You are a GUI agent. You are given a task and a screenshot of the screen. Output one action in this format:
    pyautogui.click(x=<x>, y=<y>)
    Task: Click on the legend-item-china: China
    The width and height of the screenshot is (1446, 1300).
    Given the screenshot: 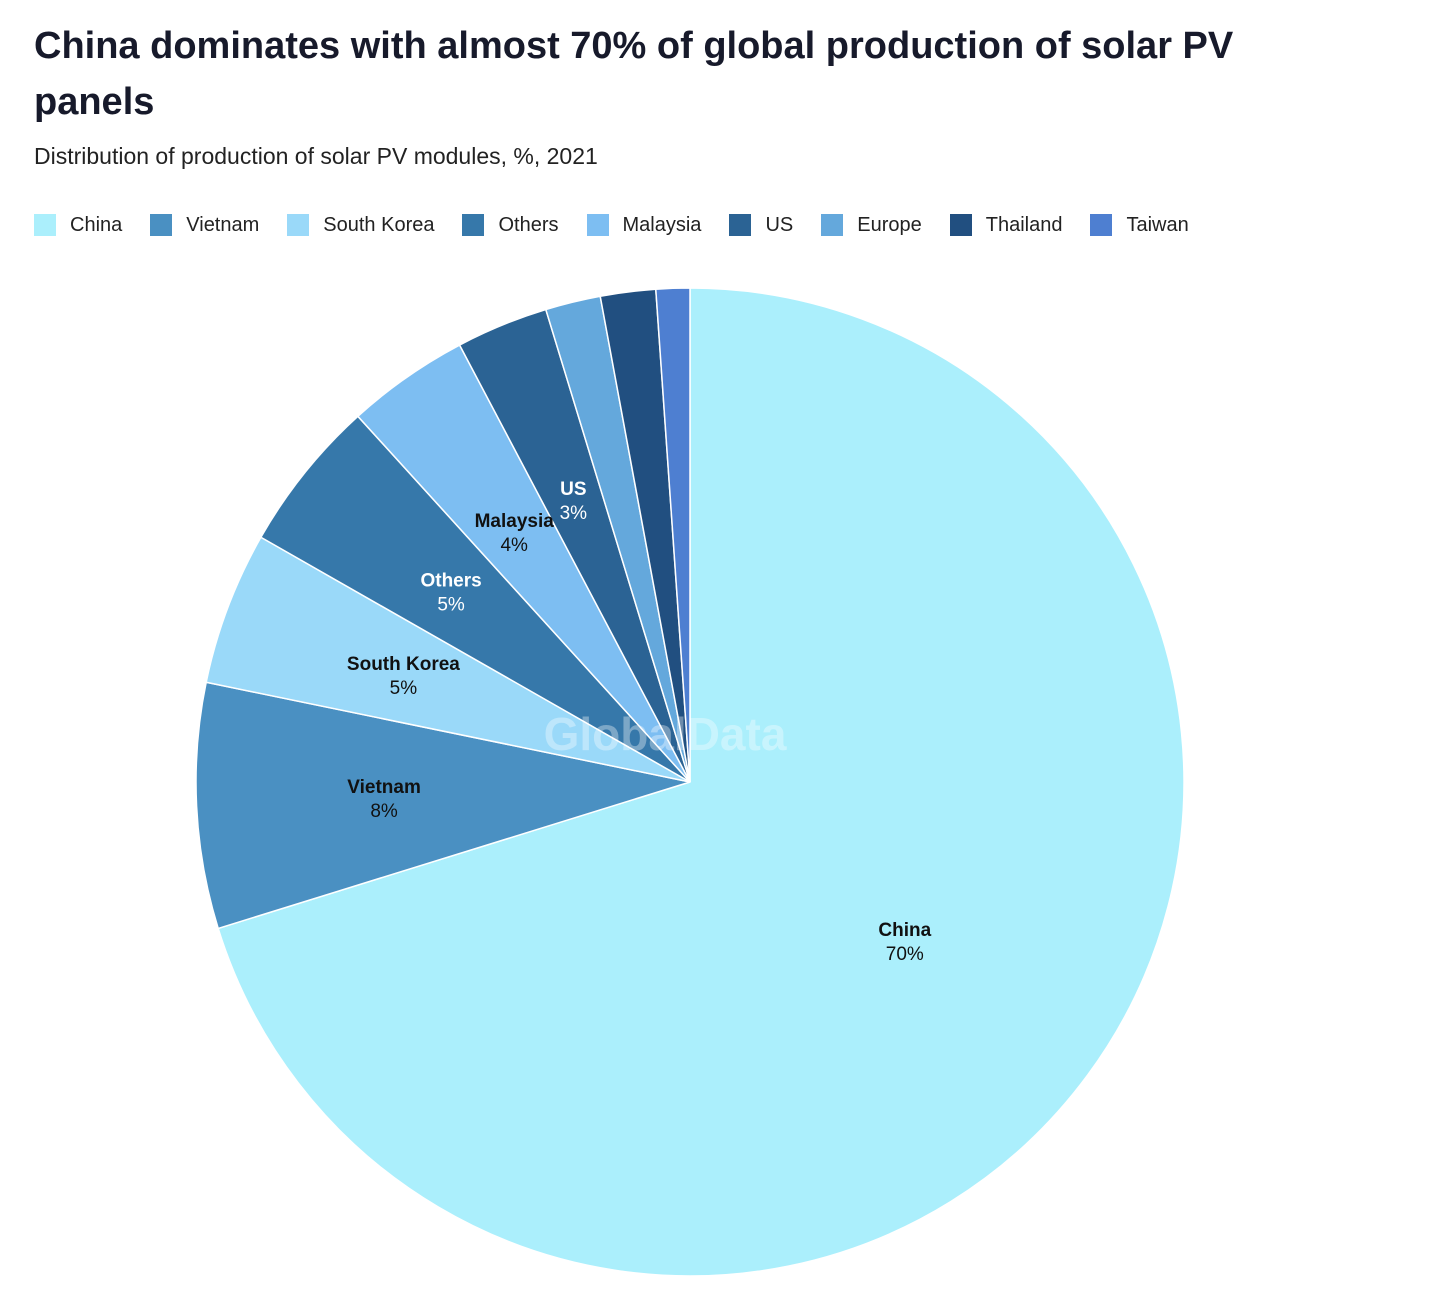 What is the action you would take?
    pyautogui.click(x=78, y=225)
    